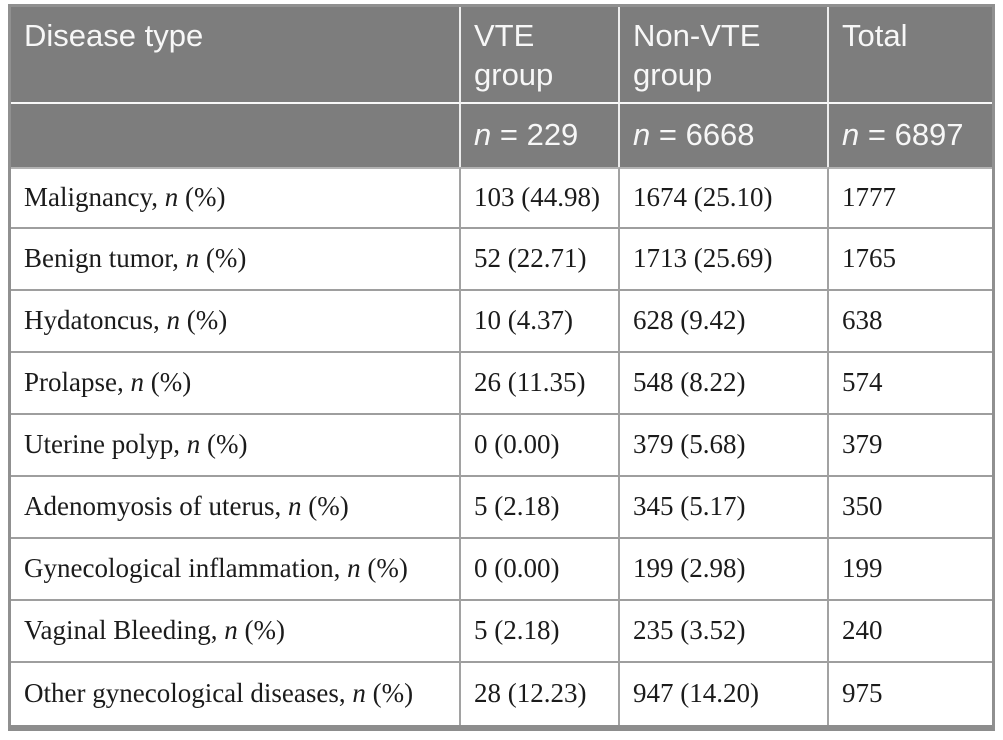 The height and width of the screenshot is (740, 1003). What do you see at coordinates (724, 508) in the screenshot?
I see `non-vte-value-cell: 345 (5.17)` at bounding box center [724, 508].